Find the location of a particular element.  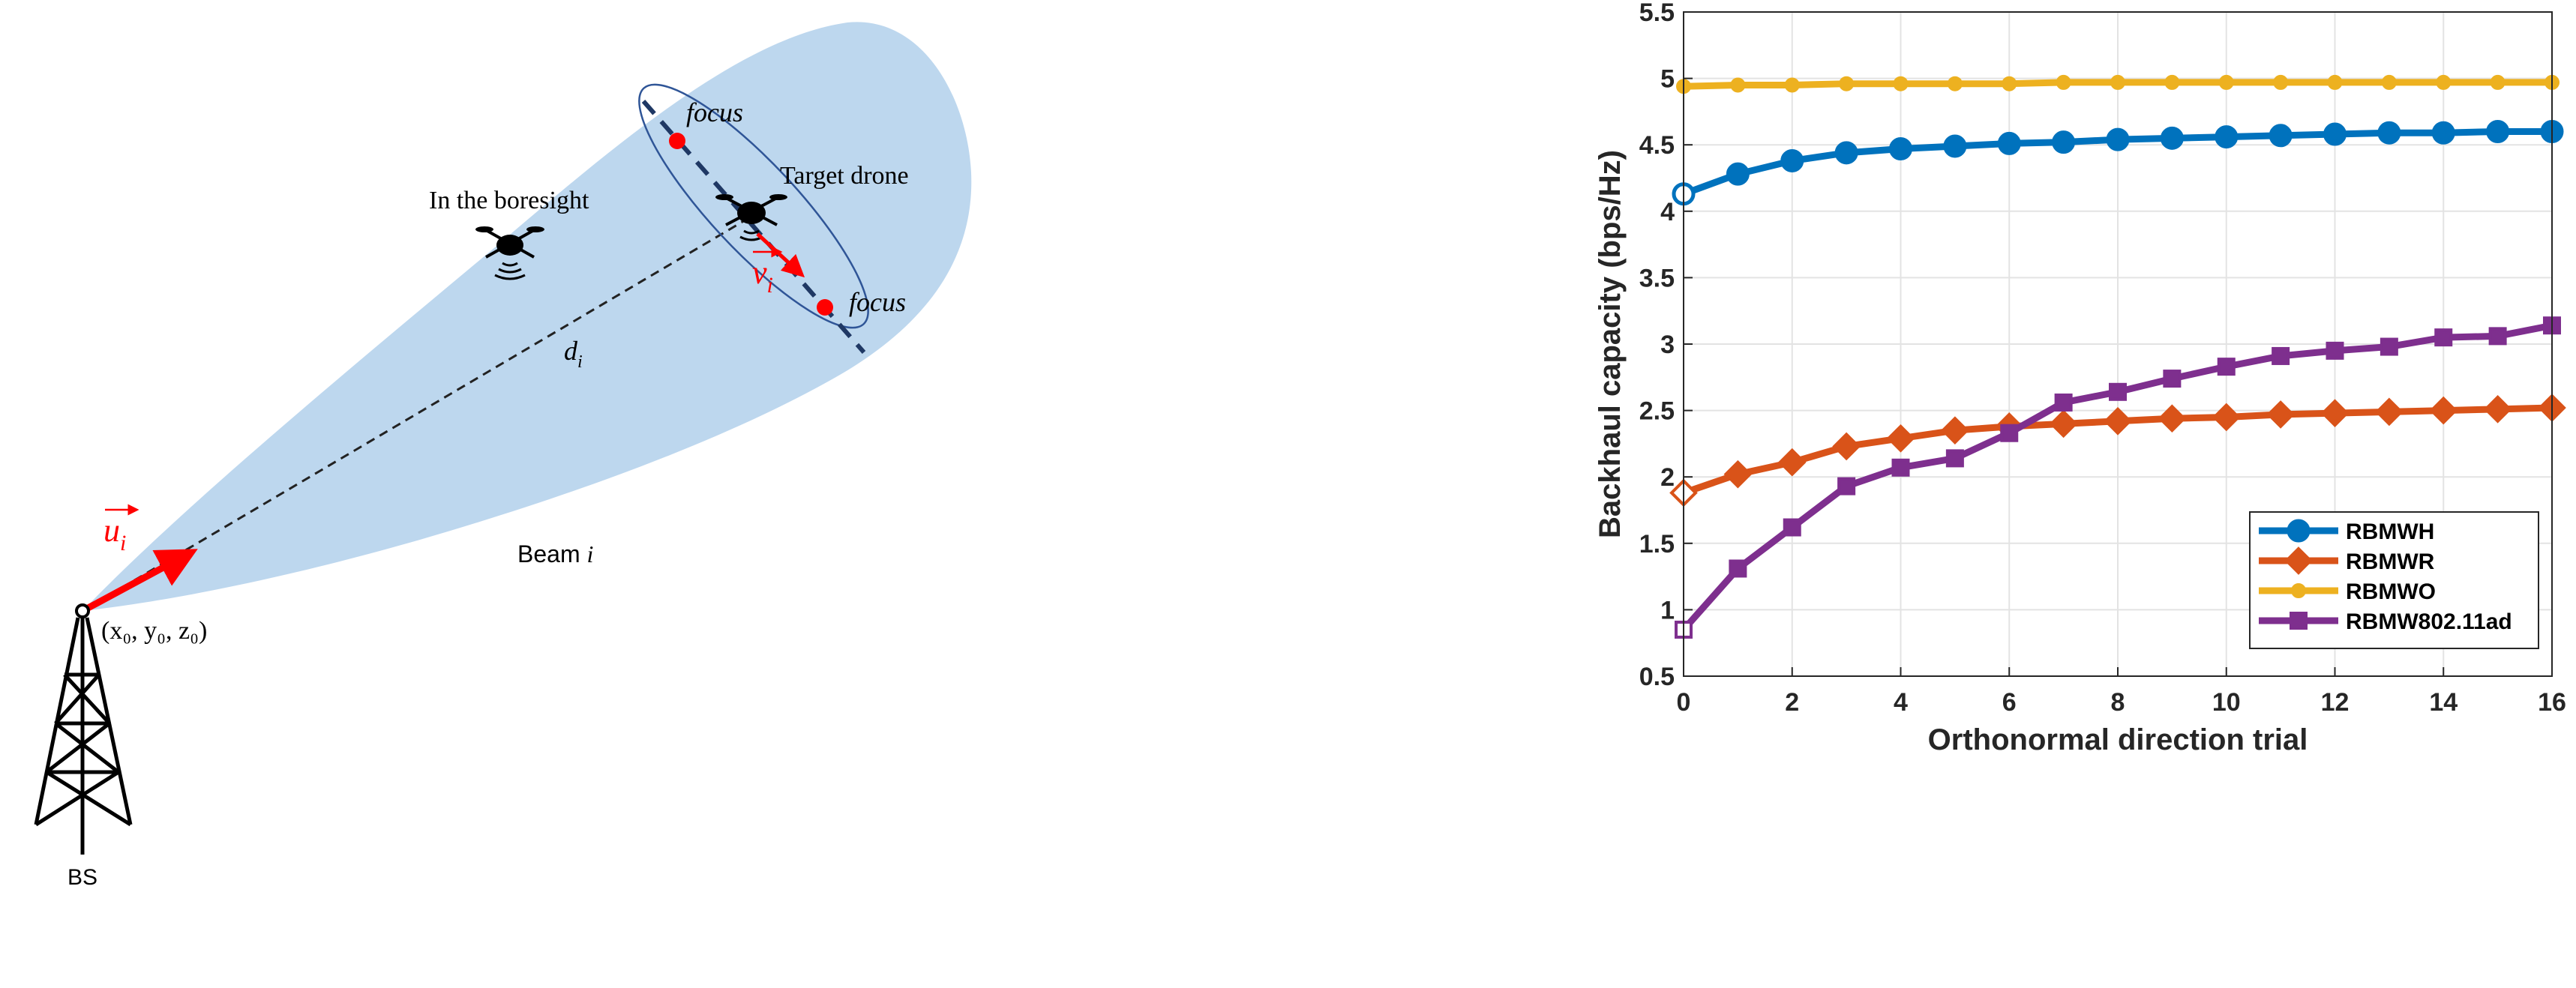

y-tick-label: 4.5 is located at coordinates (1657, 145).